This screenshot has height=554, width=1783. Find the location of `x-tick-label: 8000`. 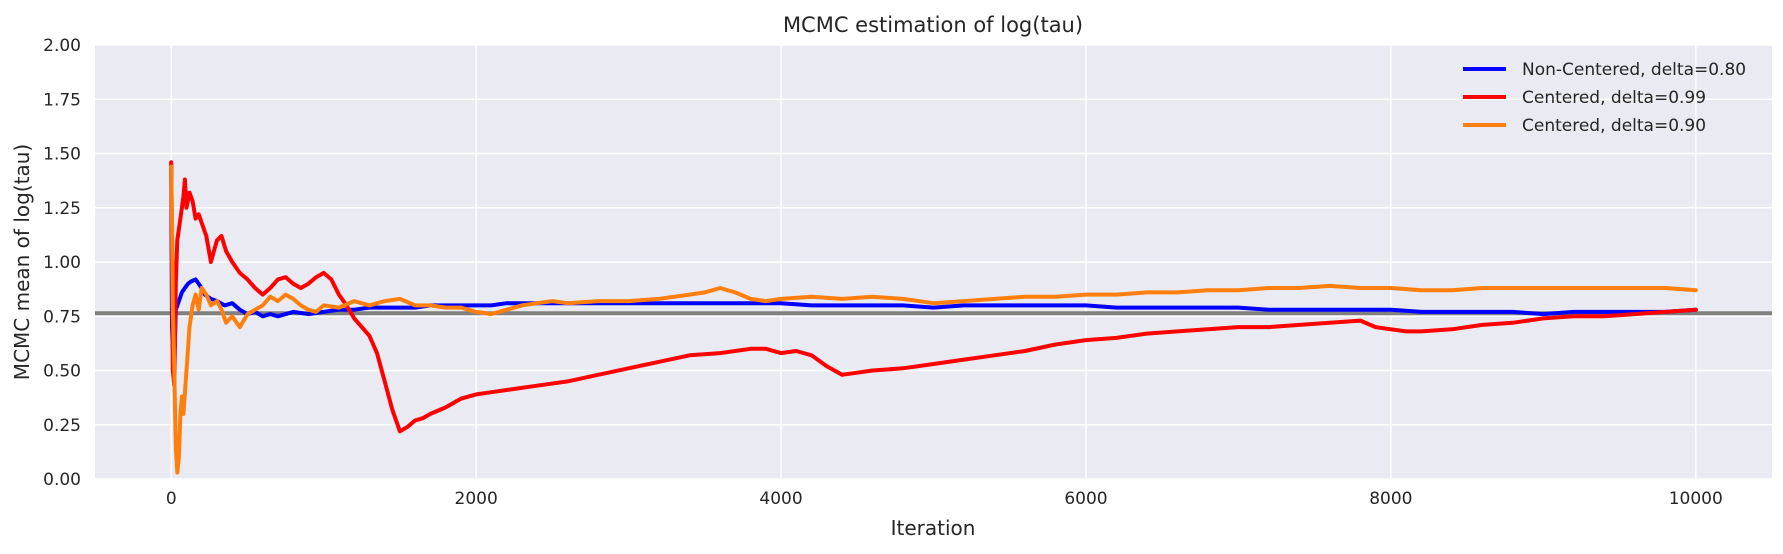

x-tick-label: 8000 is located at coordinates (1390, 499).